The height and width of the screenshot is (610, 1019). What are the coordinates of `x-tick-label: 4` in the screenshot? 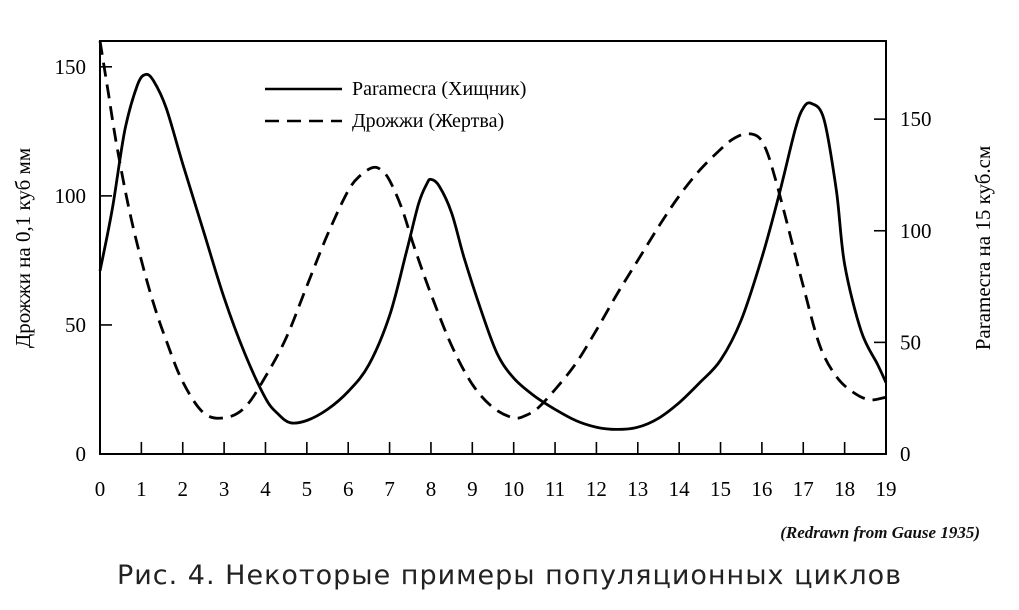 It's located at (265, 489).